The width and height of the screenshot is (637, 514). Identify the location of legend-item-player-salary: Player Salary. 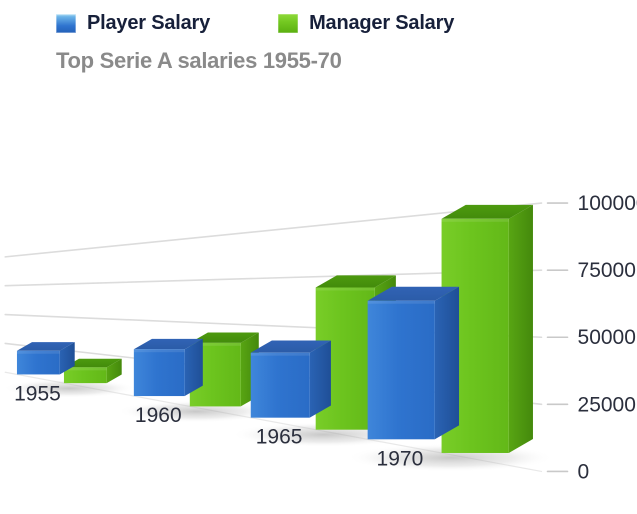
(133, 23).